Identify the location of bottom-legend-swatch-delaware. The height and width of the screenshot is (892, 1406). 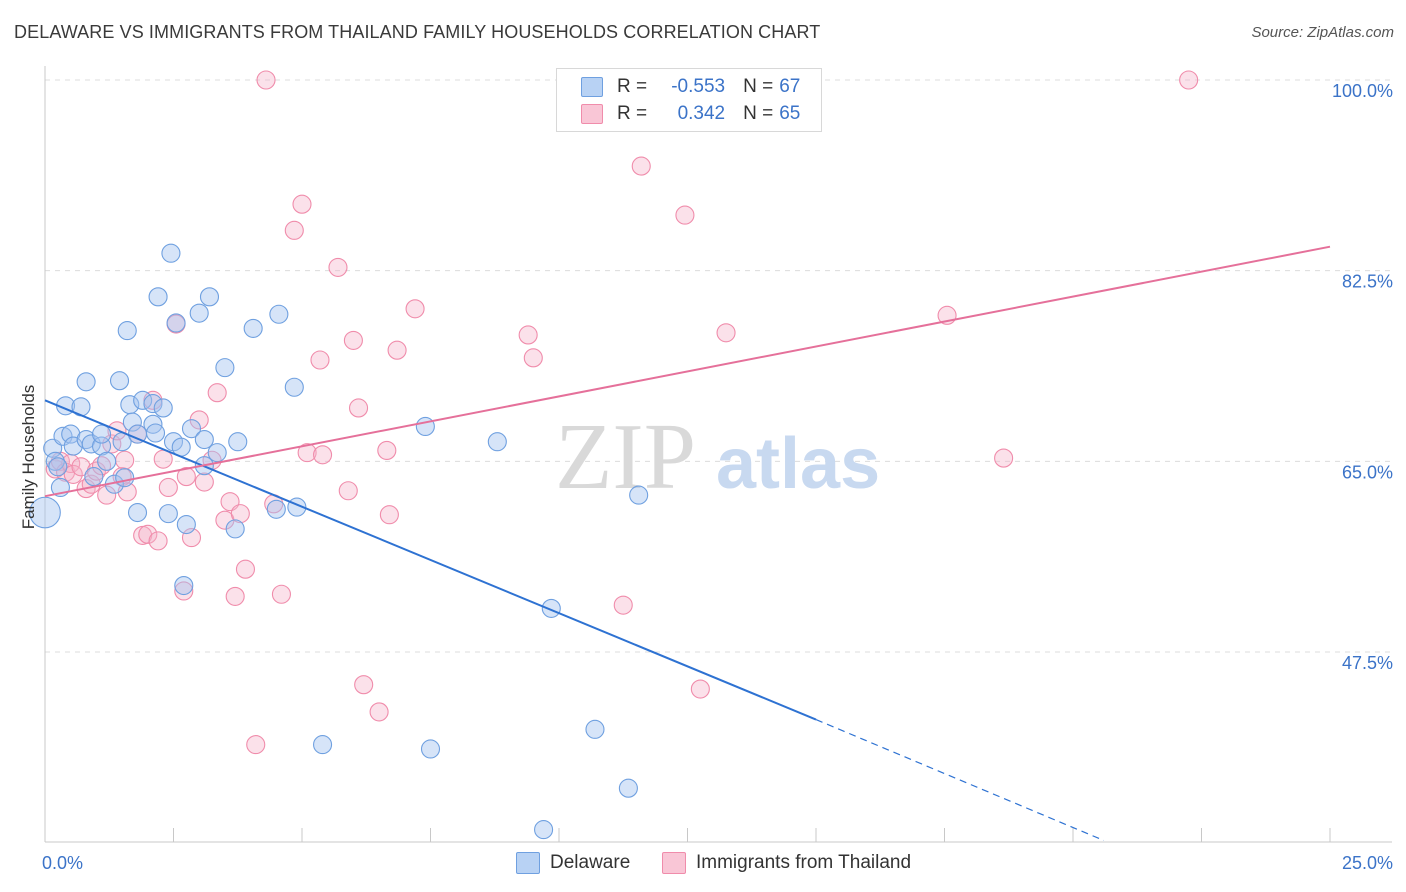
(528, 863).